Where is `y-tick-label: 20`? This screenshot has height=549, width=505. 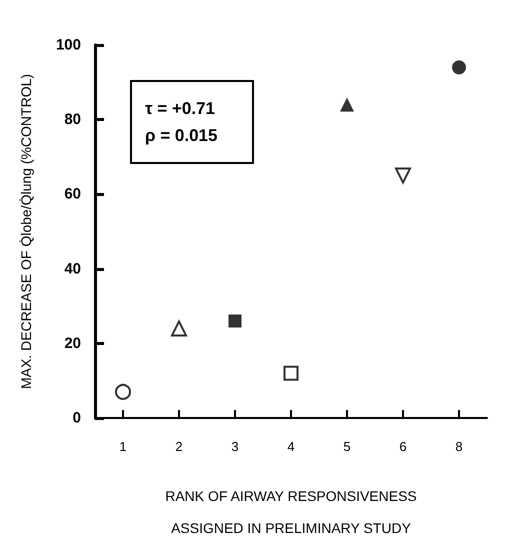 y-tick-label: 20 is located at coordinates (72, 343).